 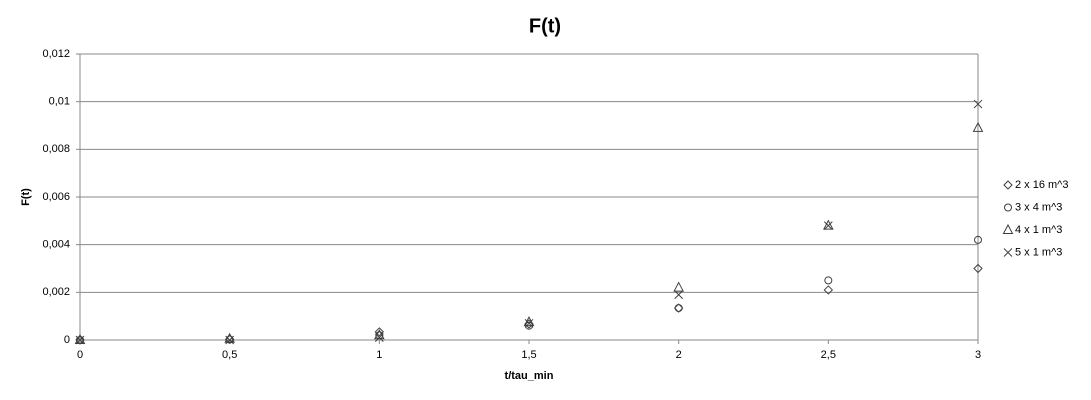 What do you see at coordinates (379, 355) in the screenshot?
I see `x-tick-label: 1` at bounding box center [379, 355].